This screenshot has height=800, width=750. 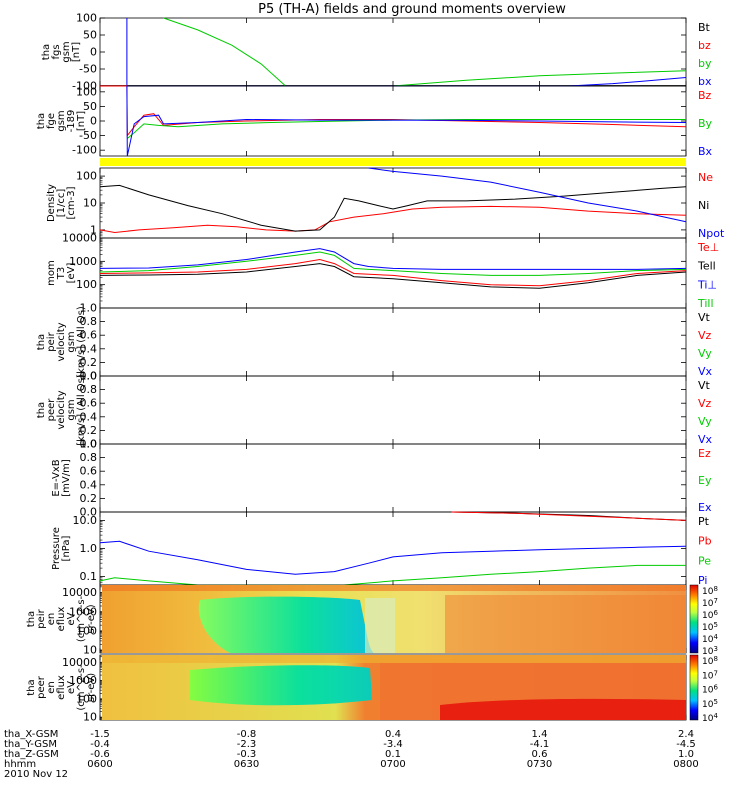 I want to click on legend-entry: Ne, so click(x=705, y=177).